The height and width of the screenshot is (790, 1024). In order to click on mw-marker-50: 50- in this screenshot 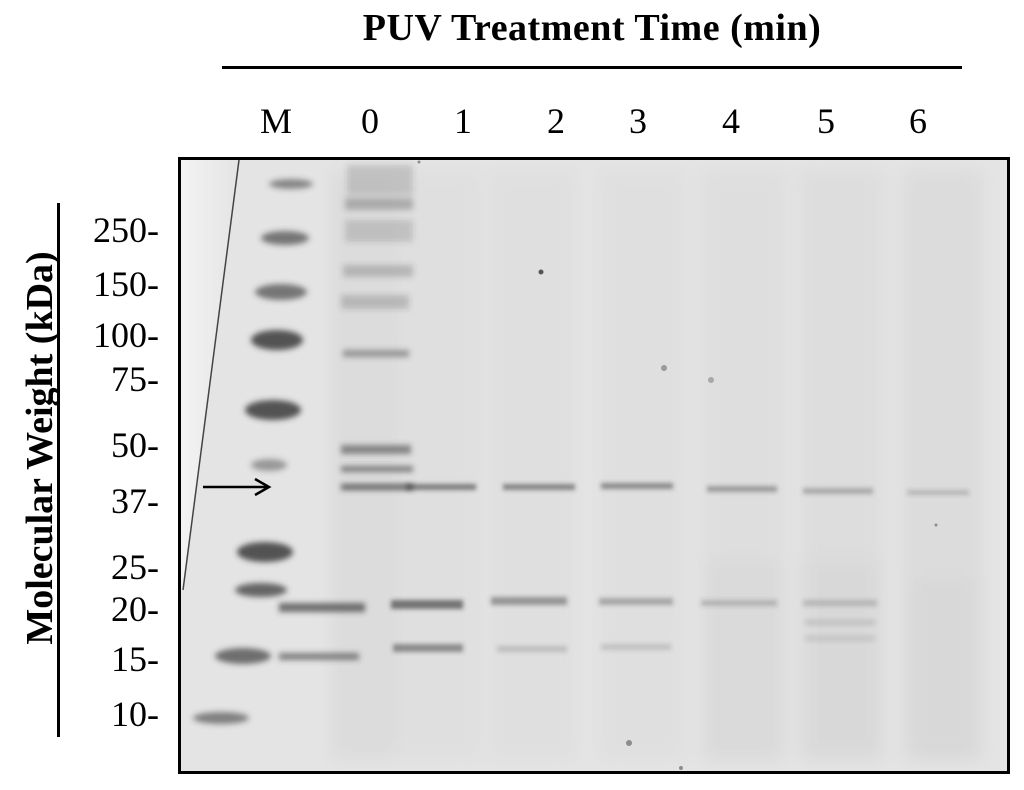, I will do `click(135, 445)`.